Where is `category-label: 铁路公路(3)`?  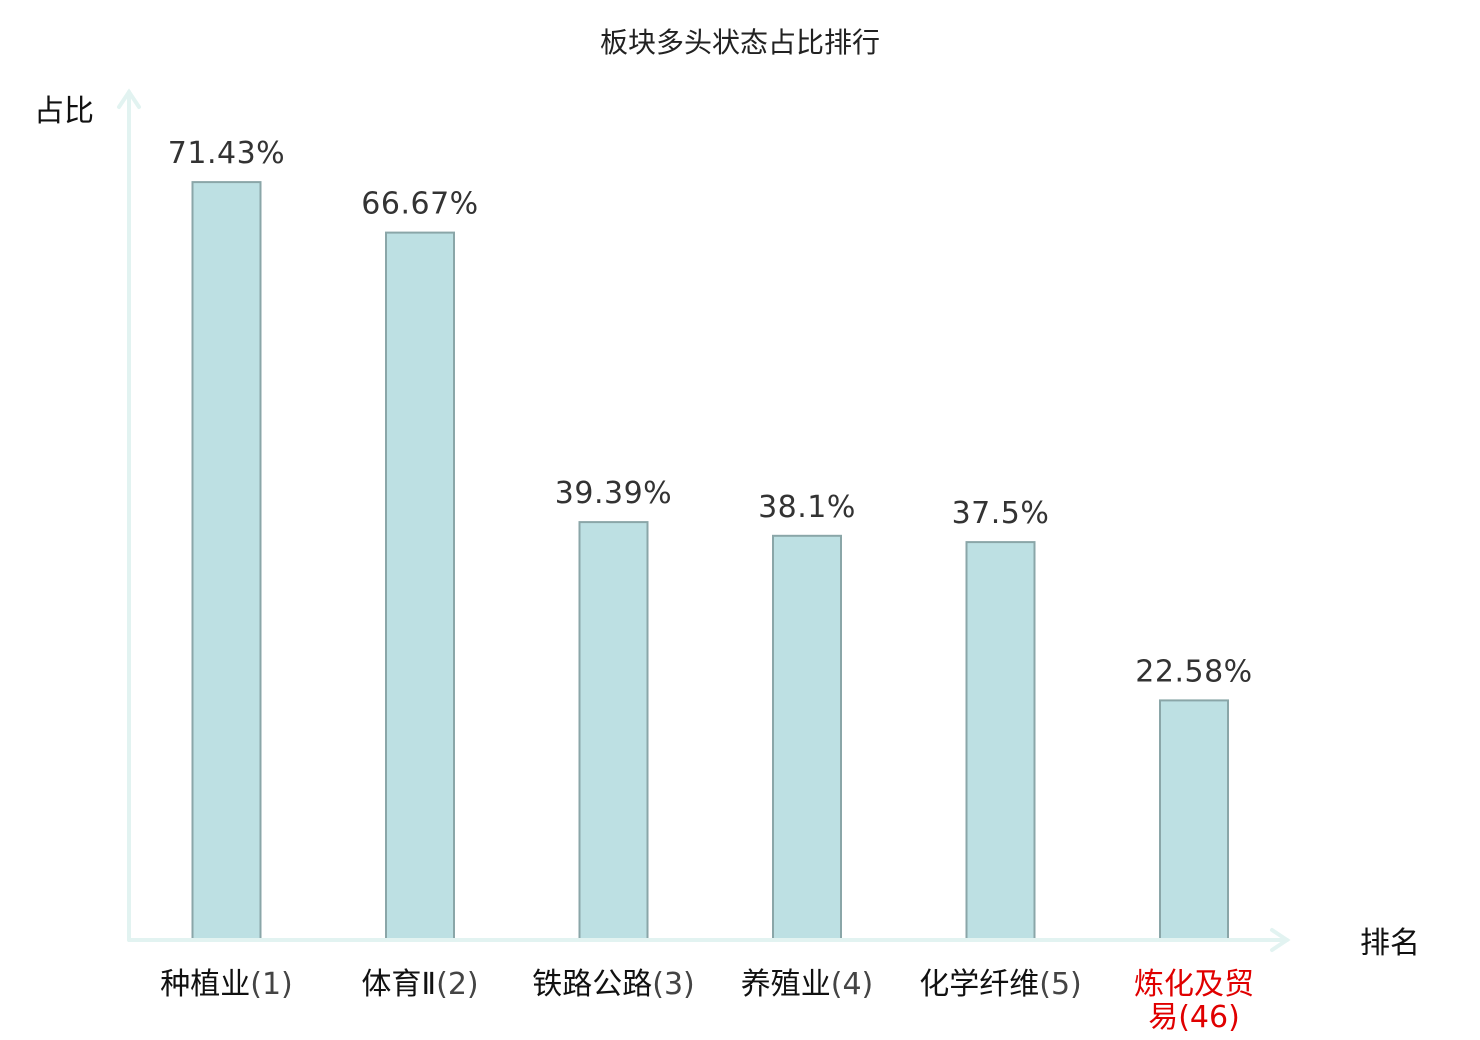
category-label: 铁路公路(3) is located at coordinates (613, 984).